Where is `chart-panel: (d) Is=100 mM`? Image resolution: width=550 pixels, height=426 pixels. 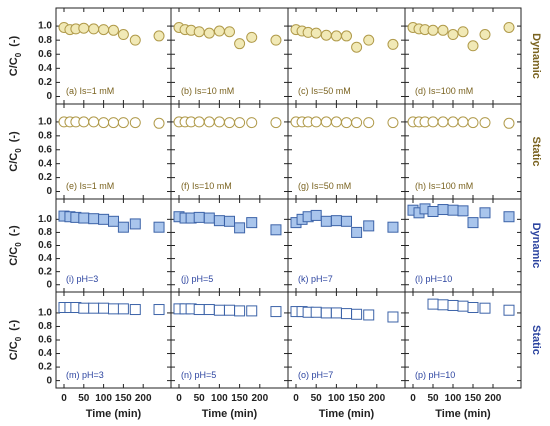
chart-panel: (d) Is=100 mM is located at coordinates (463, 56).